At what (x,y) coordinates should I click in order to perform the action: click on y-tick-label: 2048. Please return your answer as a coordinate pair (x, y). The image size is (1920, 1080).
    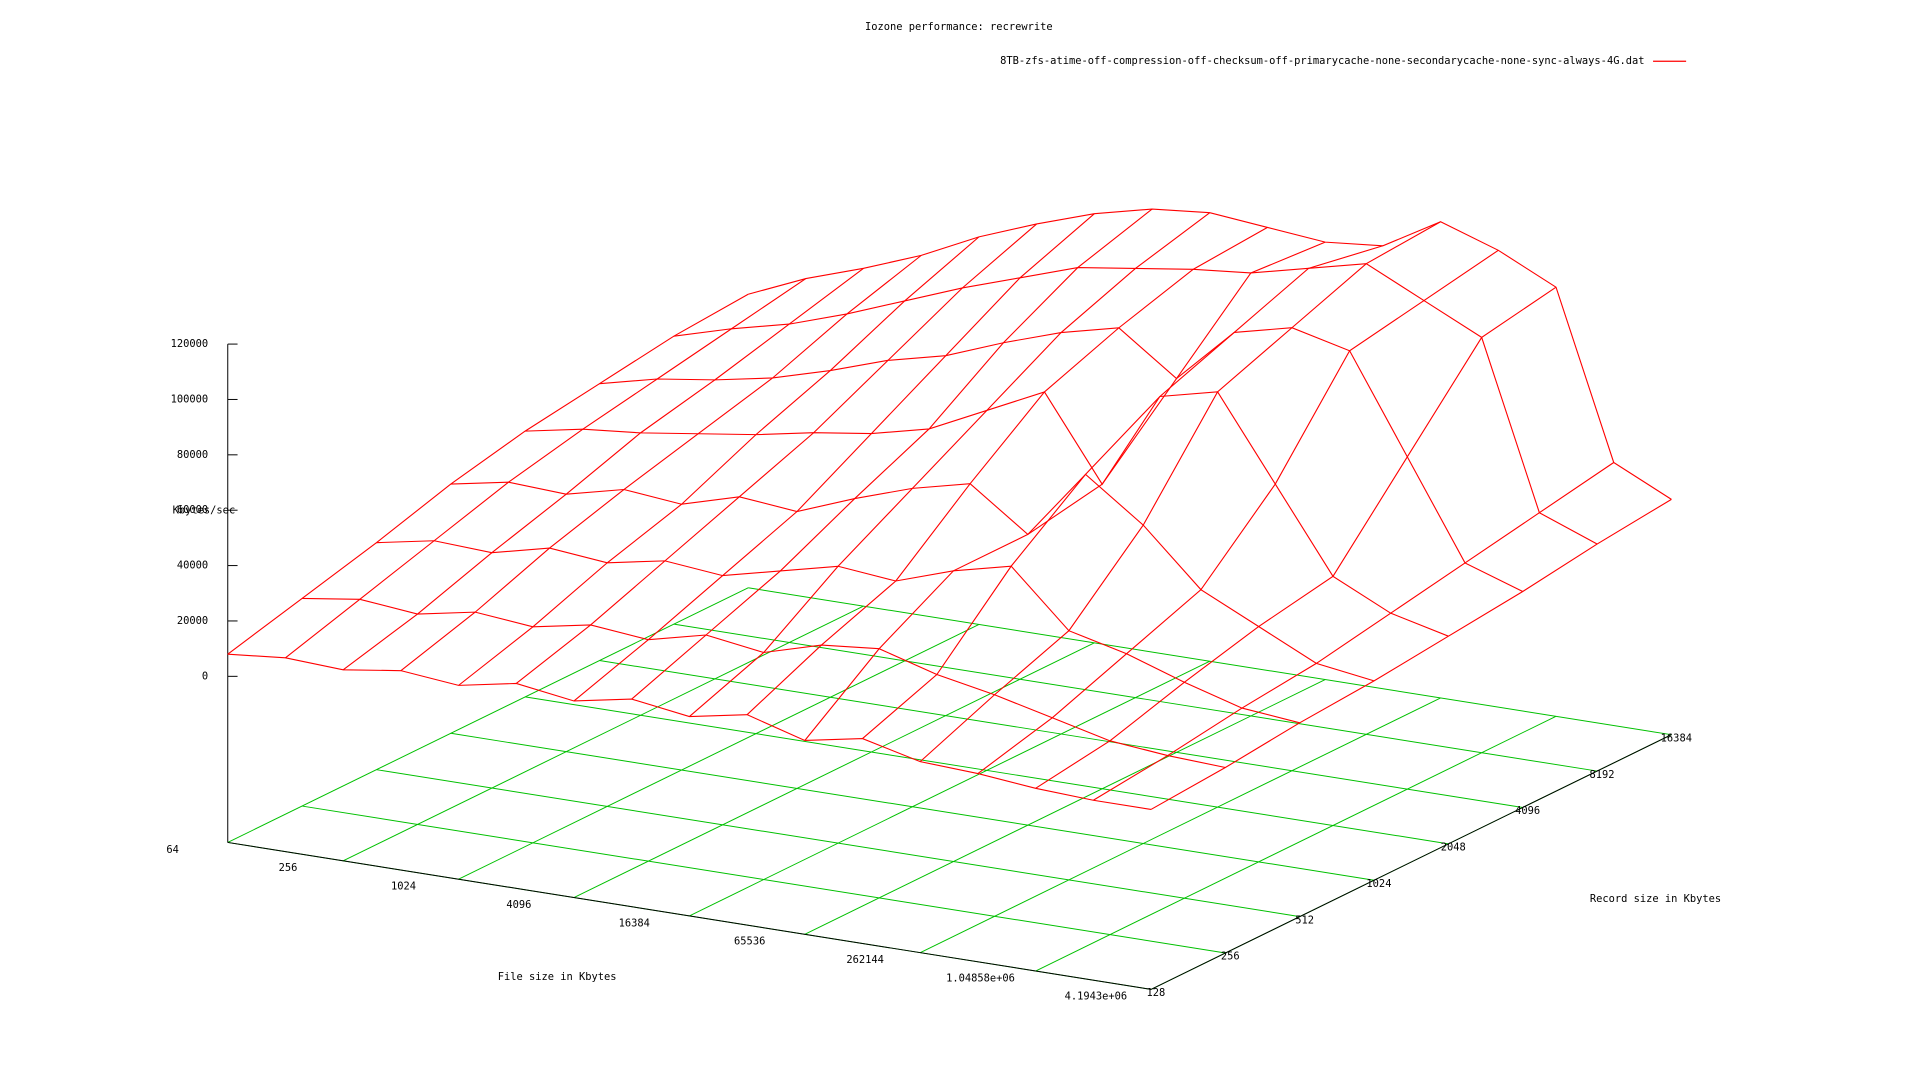
    Looking at the image, I should click on (1453, 848).